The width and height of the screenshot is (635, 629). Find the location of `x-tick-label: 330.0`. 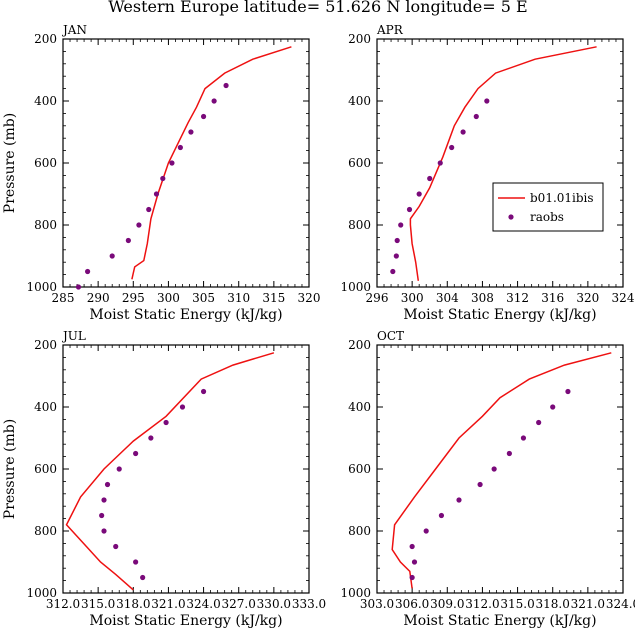

x-tick-label: 330.0 is located at coordinates (274, 604).